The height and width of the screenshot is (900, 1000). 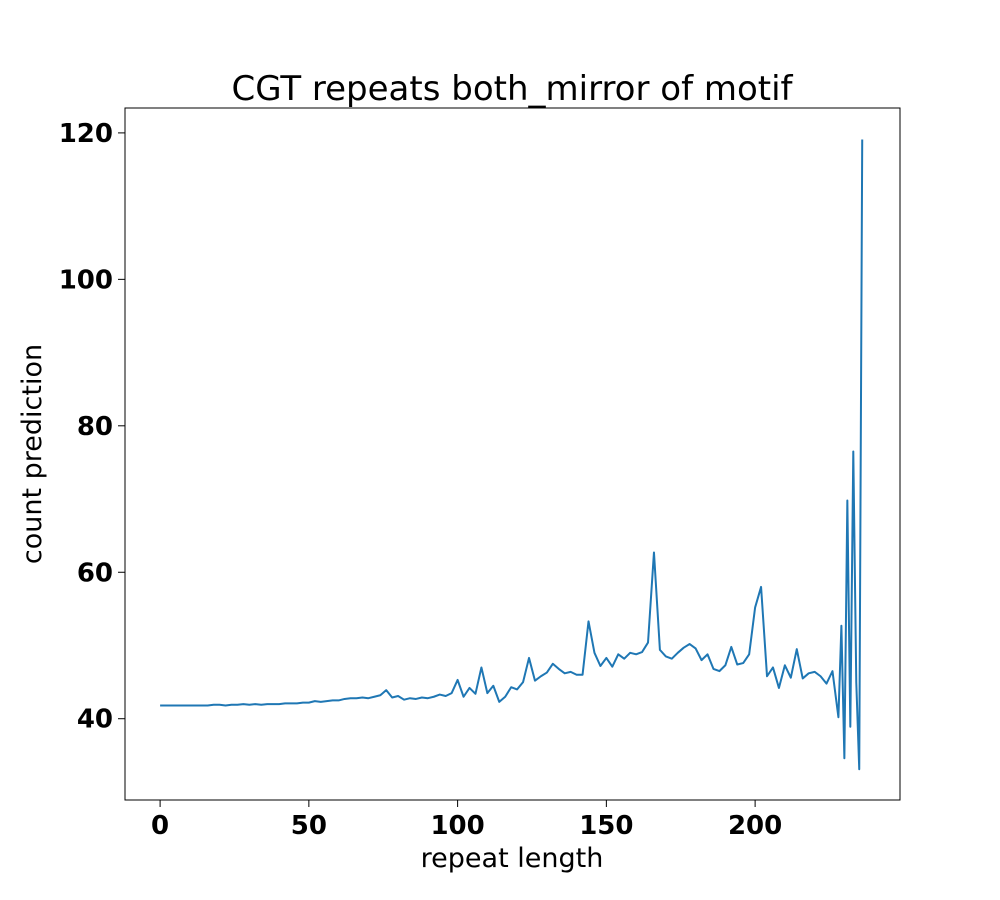 What do you see at coordinates (457, 826) in the screenshot?
I see `x-tick-label: 100` at bounding box center [457, 826].